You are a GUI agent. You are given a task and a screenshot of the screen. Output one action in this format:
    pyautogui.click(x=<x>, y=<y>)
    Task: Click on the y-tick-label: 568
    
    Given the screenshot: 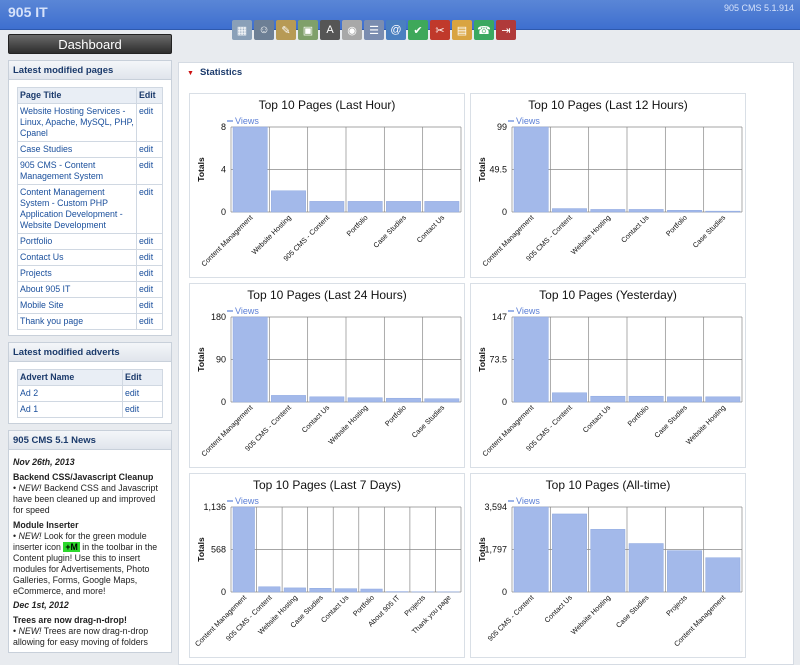 What is the action you would take?
    pyautogui.click(x=218, y=550)
    